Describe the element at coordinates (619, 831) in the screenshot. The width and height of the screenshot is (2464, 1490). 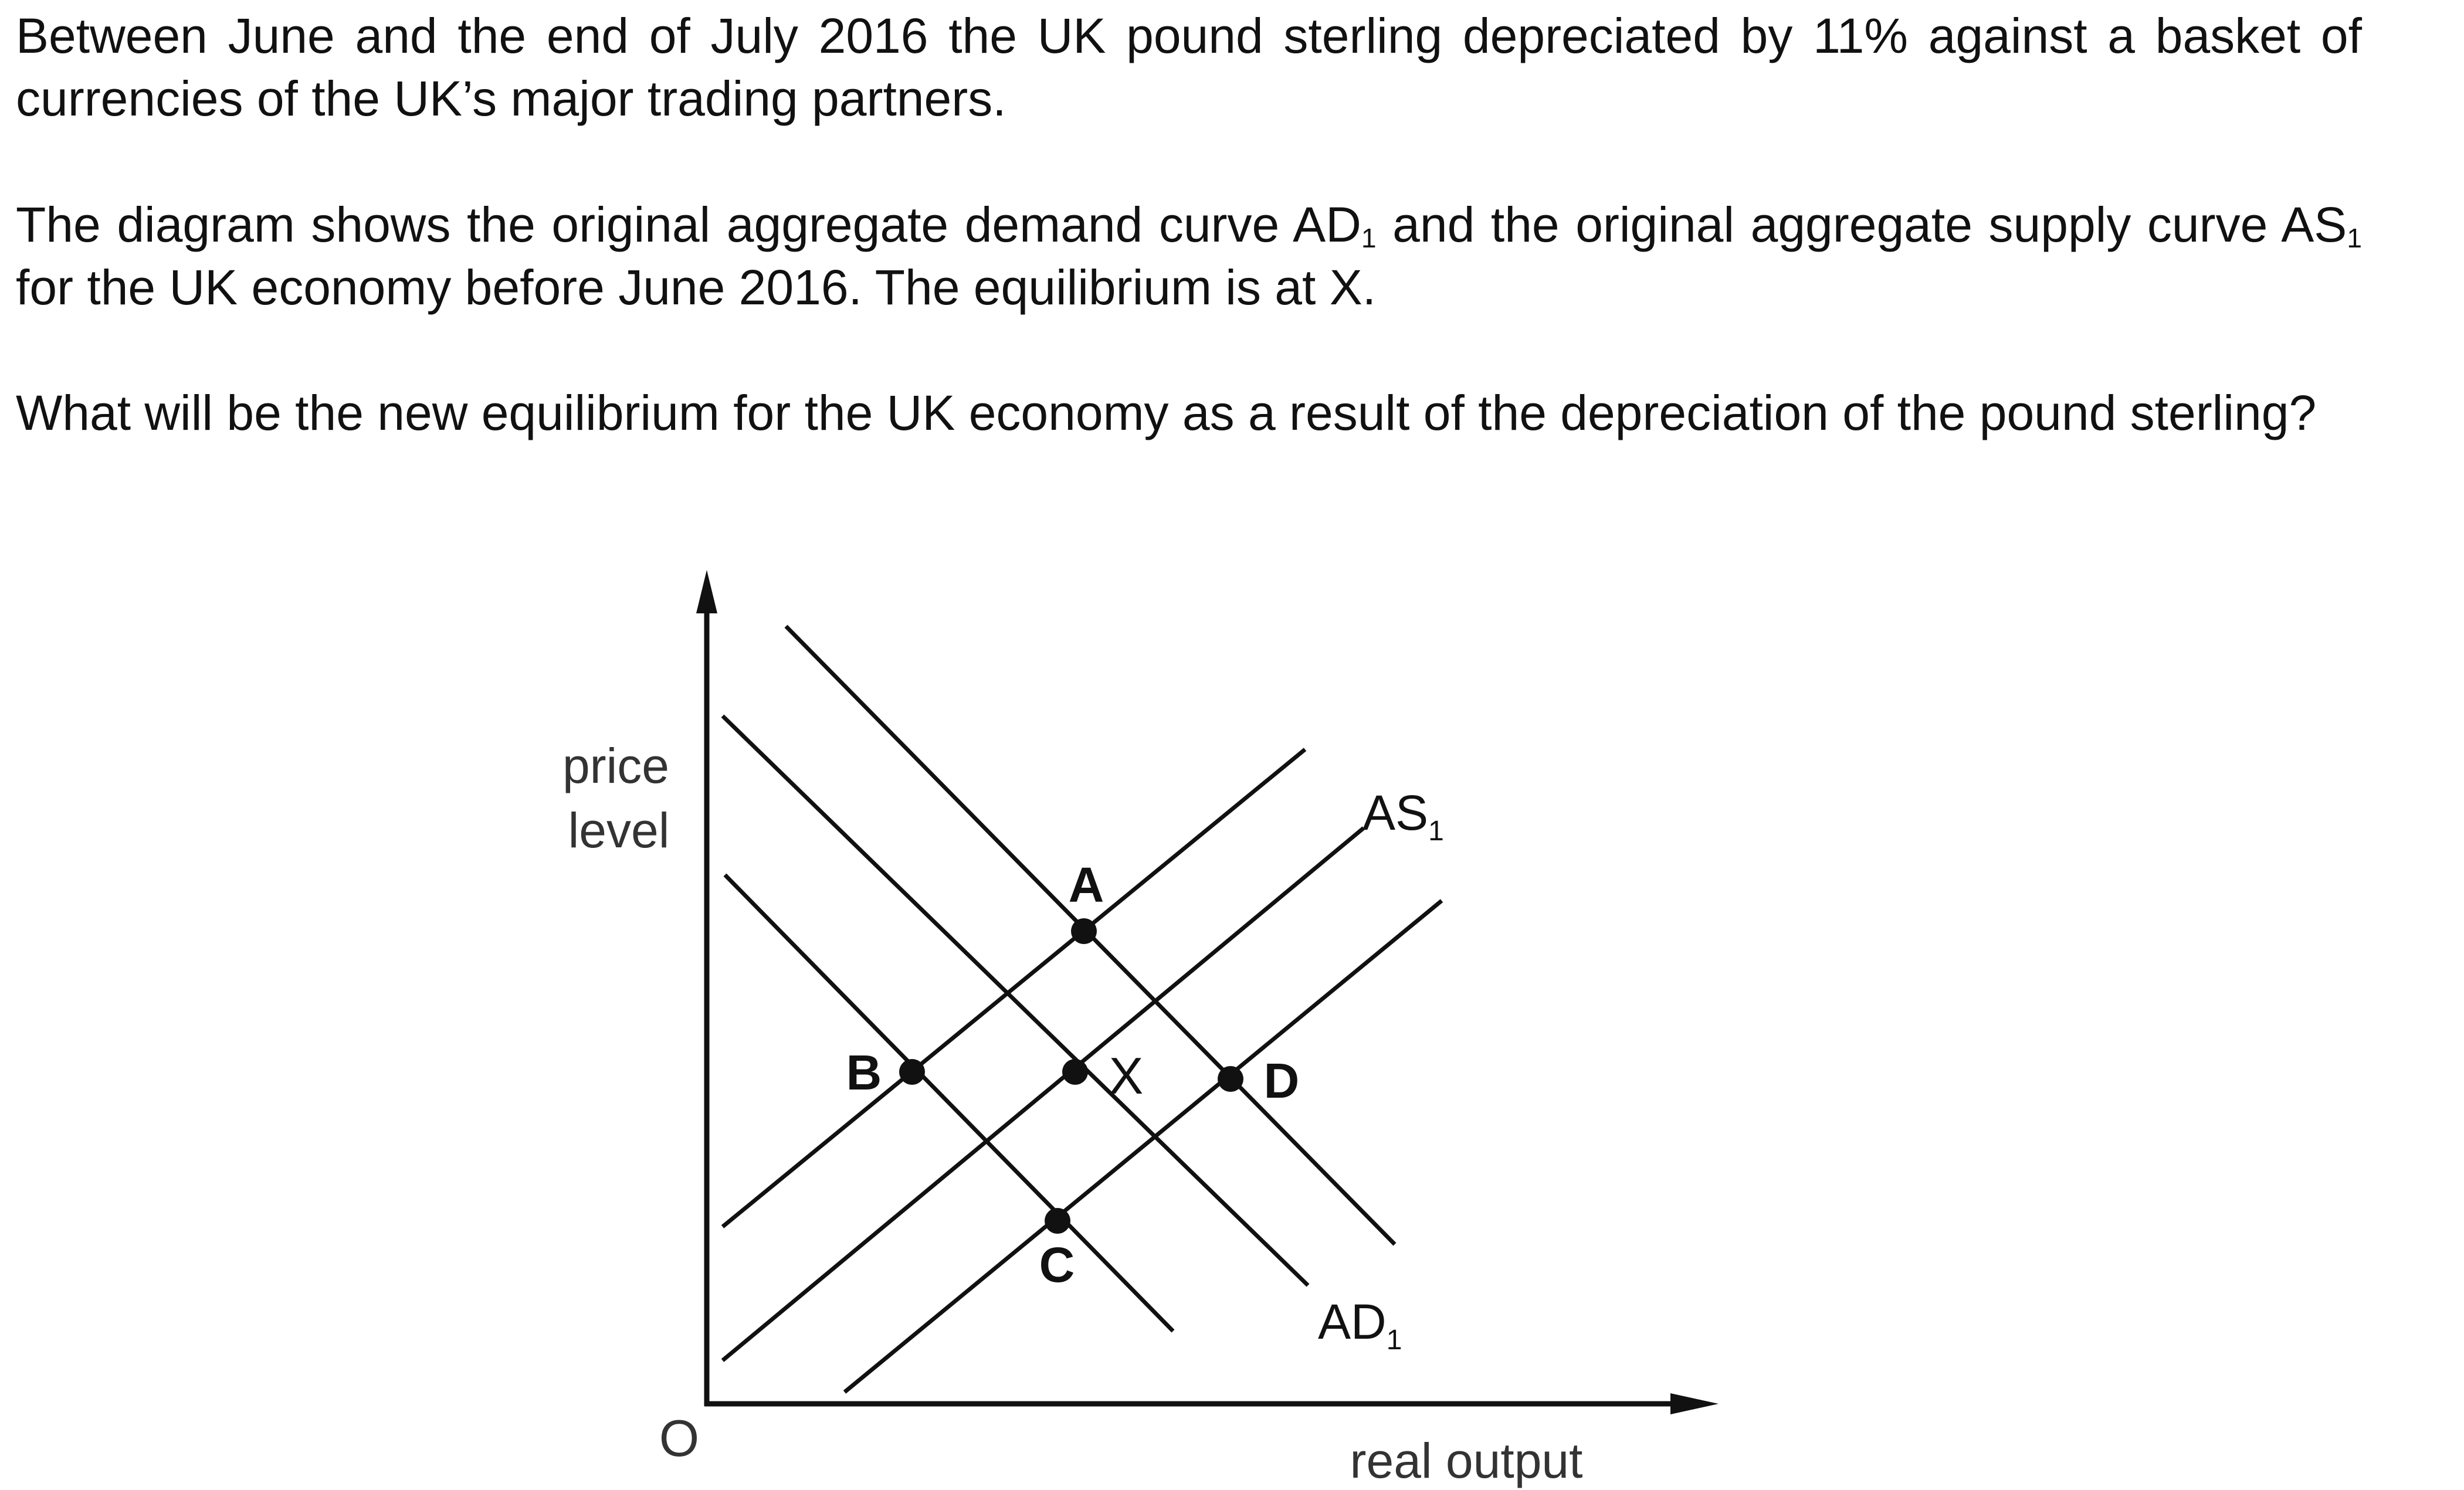
I see `y-axis-label-line-2: level` at that location.